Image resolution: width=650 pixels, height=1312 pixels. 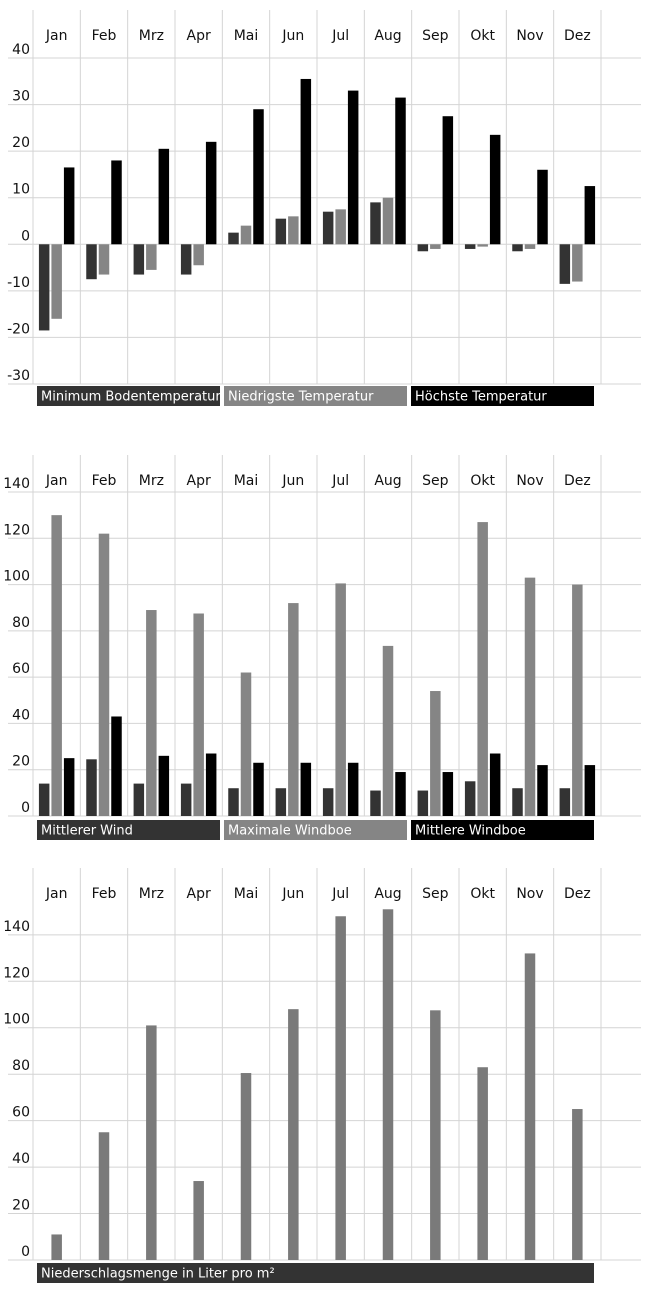 What do you see at coordinates (56, 481) in the screenshot?
I see `x-tick-label: Jan` at bounding box center [56, 481].